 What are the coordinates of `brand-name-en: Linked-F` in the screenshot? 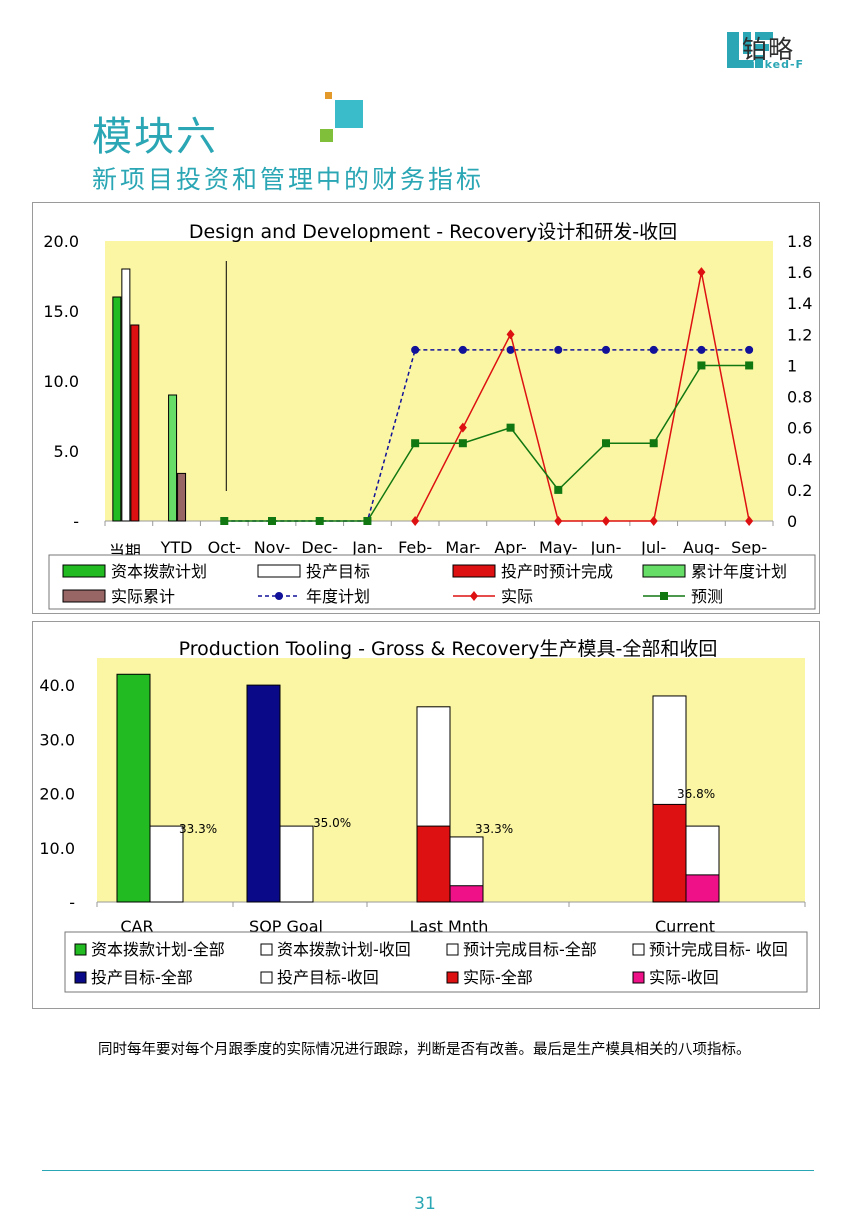 It's located at (774, 64).